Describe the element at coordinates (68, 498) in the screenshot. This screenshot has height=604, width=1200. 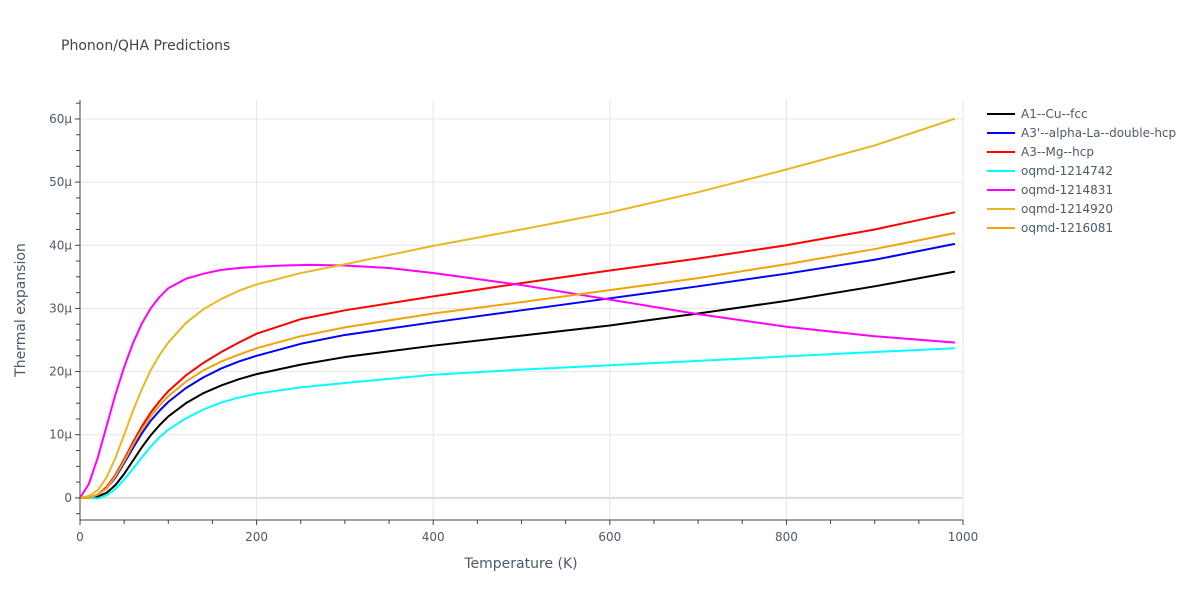
I see `y-tick-label: 0` at that location.